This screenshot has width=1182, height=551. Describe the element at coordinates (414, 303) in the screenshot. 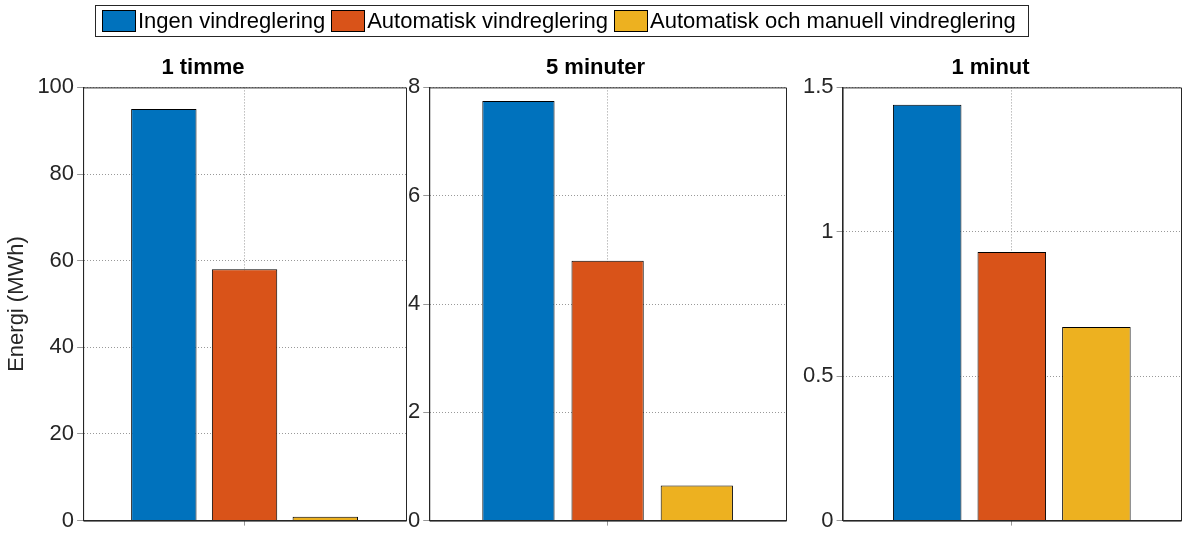

I see `y-tick-label: 4` at that location.